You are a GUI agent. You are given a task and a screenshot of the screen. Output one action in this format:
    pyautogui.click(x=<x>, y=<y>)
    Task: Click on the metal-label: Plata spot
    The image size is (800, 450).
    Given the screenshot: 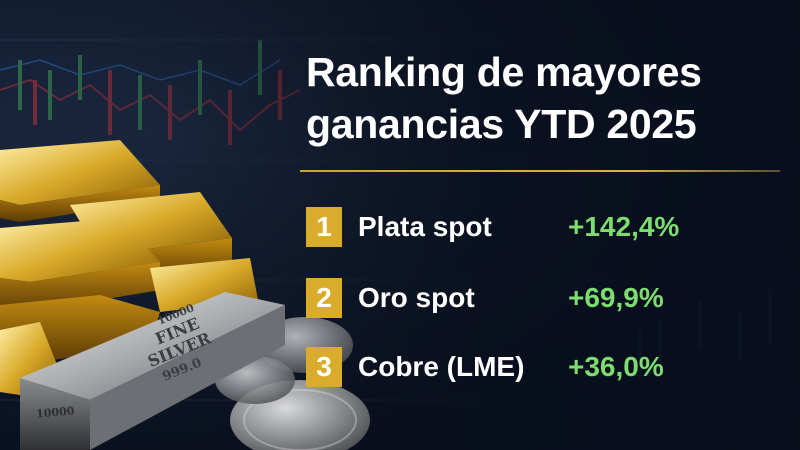 What is the action you would take?
    pyautogui.click(x=425, y=226)
    